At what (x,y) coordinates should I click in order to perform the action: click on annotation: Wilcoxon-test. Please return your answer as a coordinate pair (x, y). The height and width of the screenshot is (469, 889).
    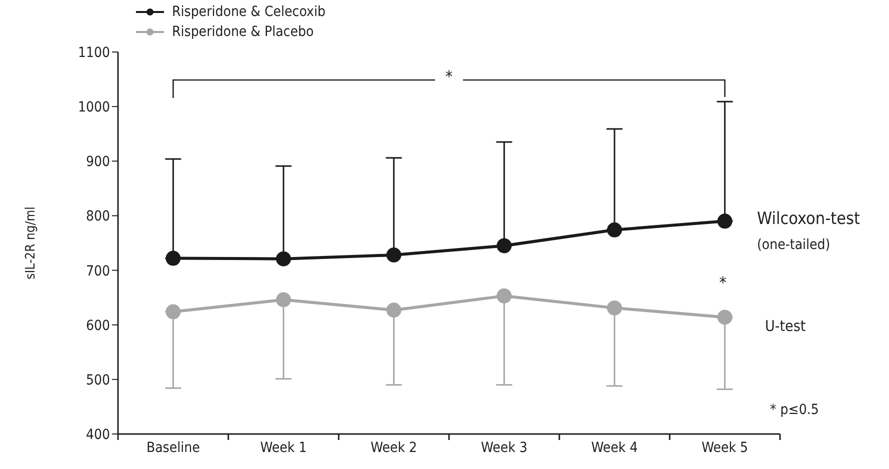
    Looking at the image, I should click on (808, 219).